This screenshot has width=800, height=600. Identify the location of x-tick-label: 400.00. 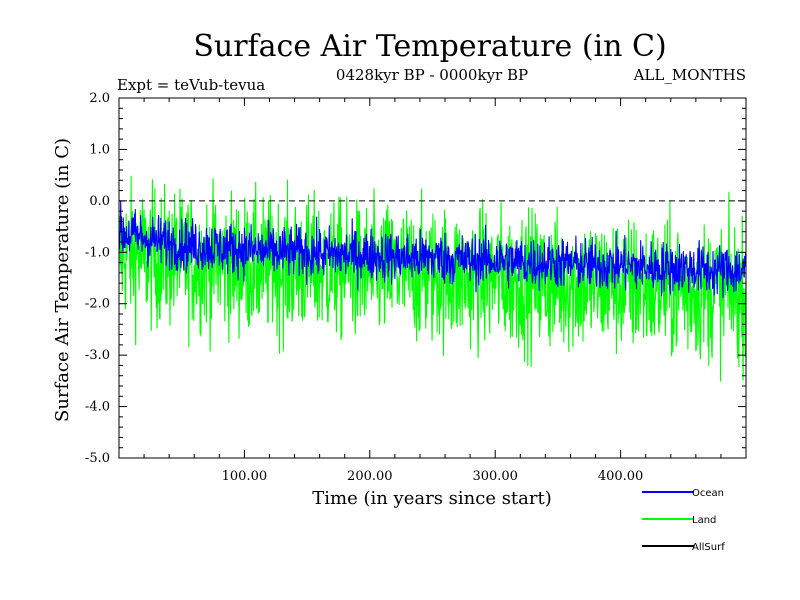
(621, 476).